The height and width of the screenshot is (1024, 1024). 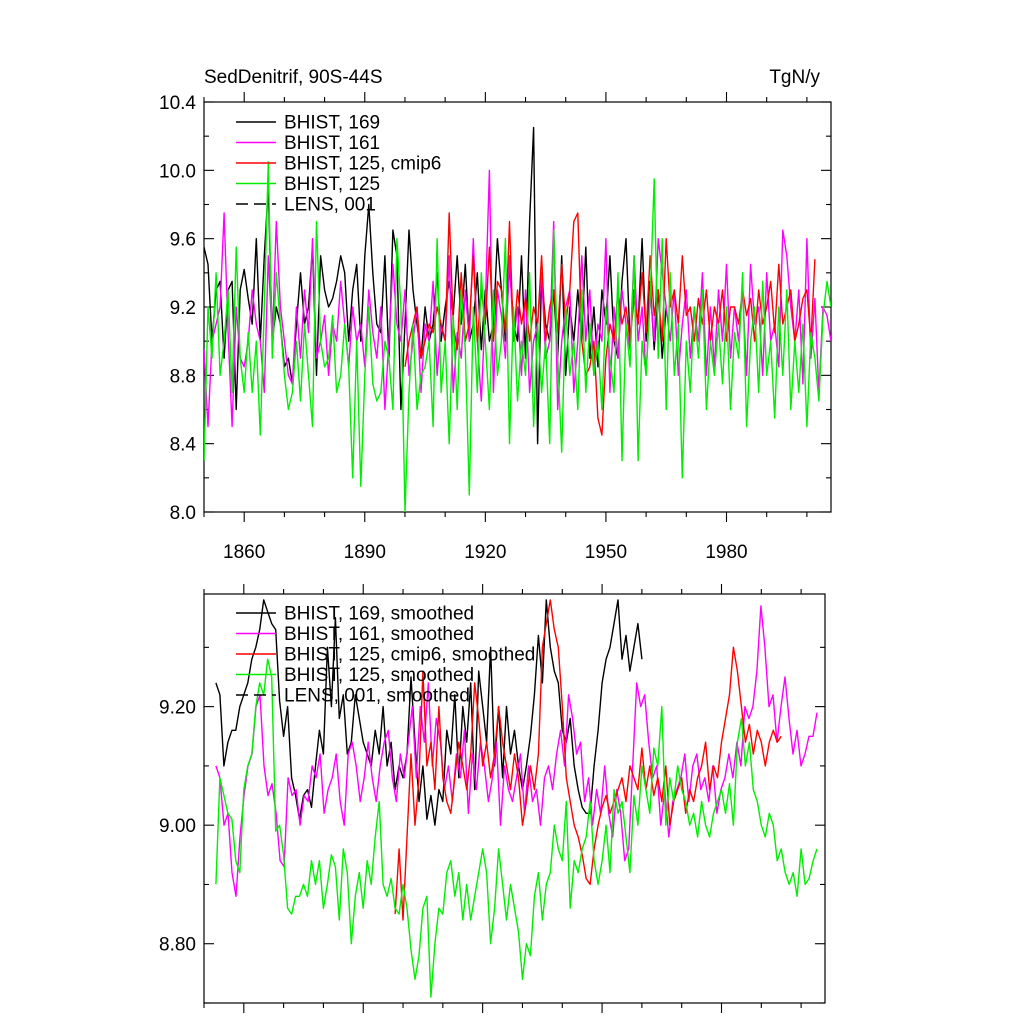 What do you see at coordinates (332, 143) in the screenshot?
I see `legend-label-bhist-161: BHIST, 161` at bounding box center [332, 143].